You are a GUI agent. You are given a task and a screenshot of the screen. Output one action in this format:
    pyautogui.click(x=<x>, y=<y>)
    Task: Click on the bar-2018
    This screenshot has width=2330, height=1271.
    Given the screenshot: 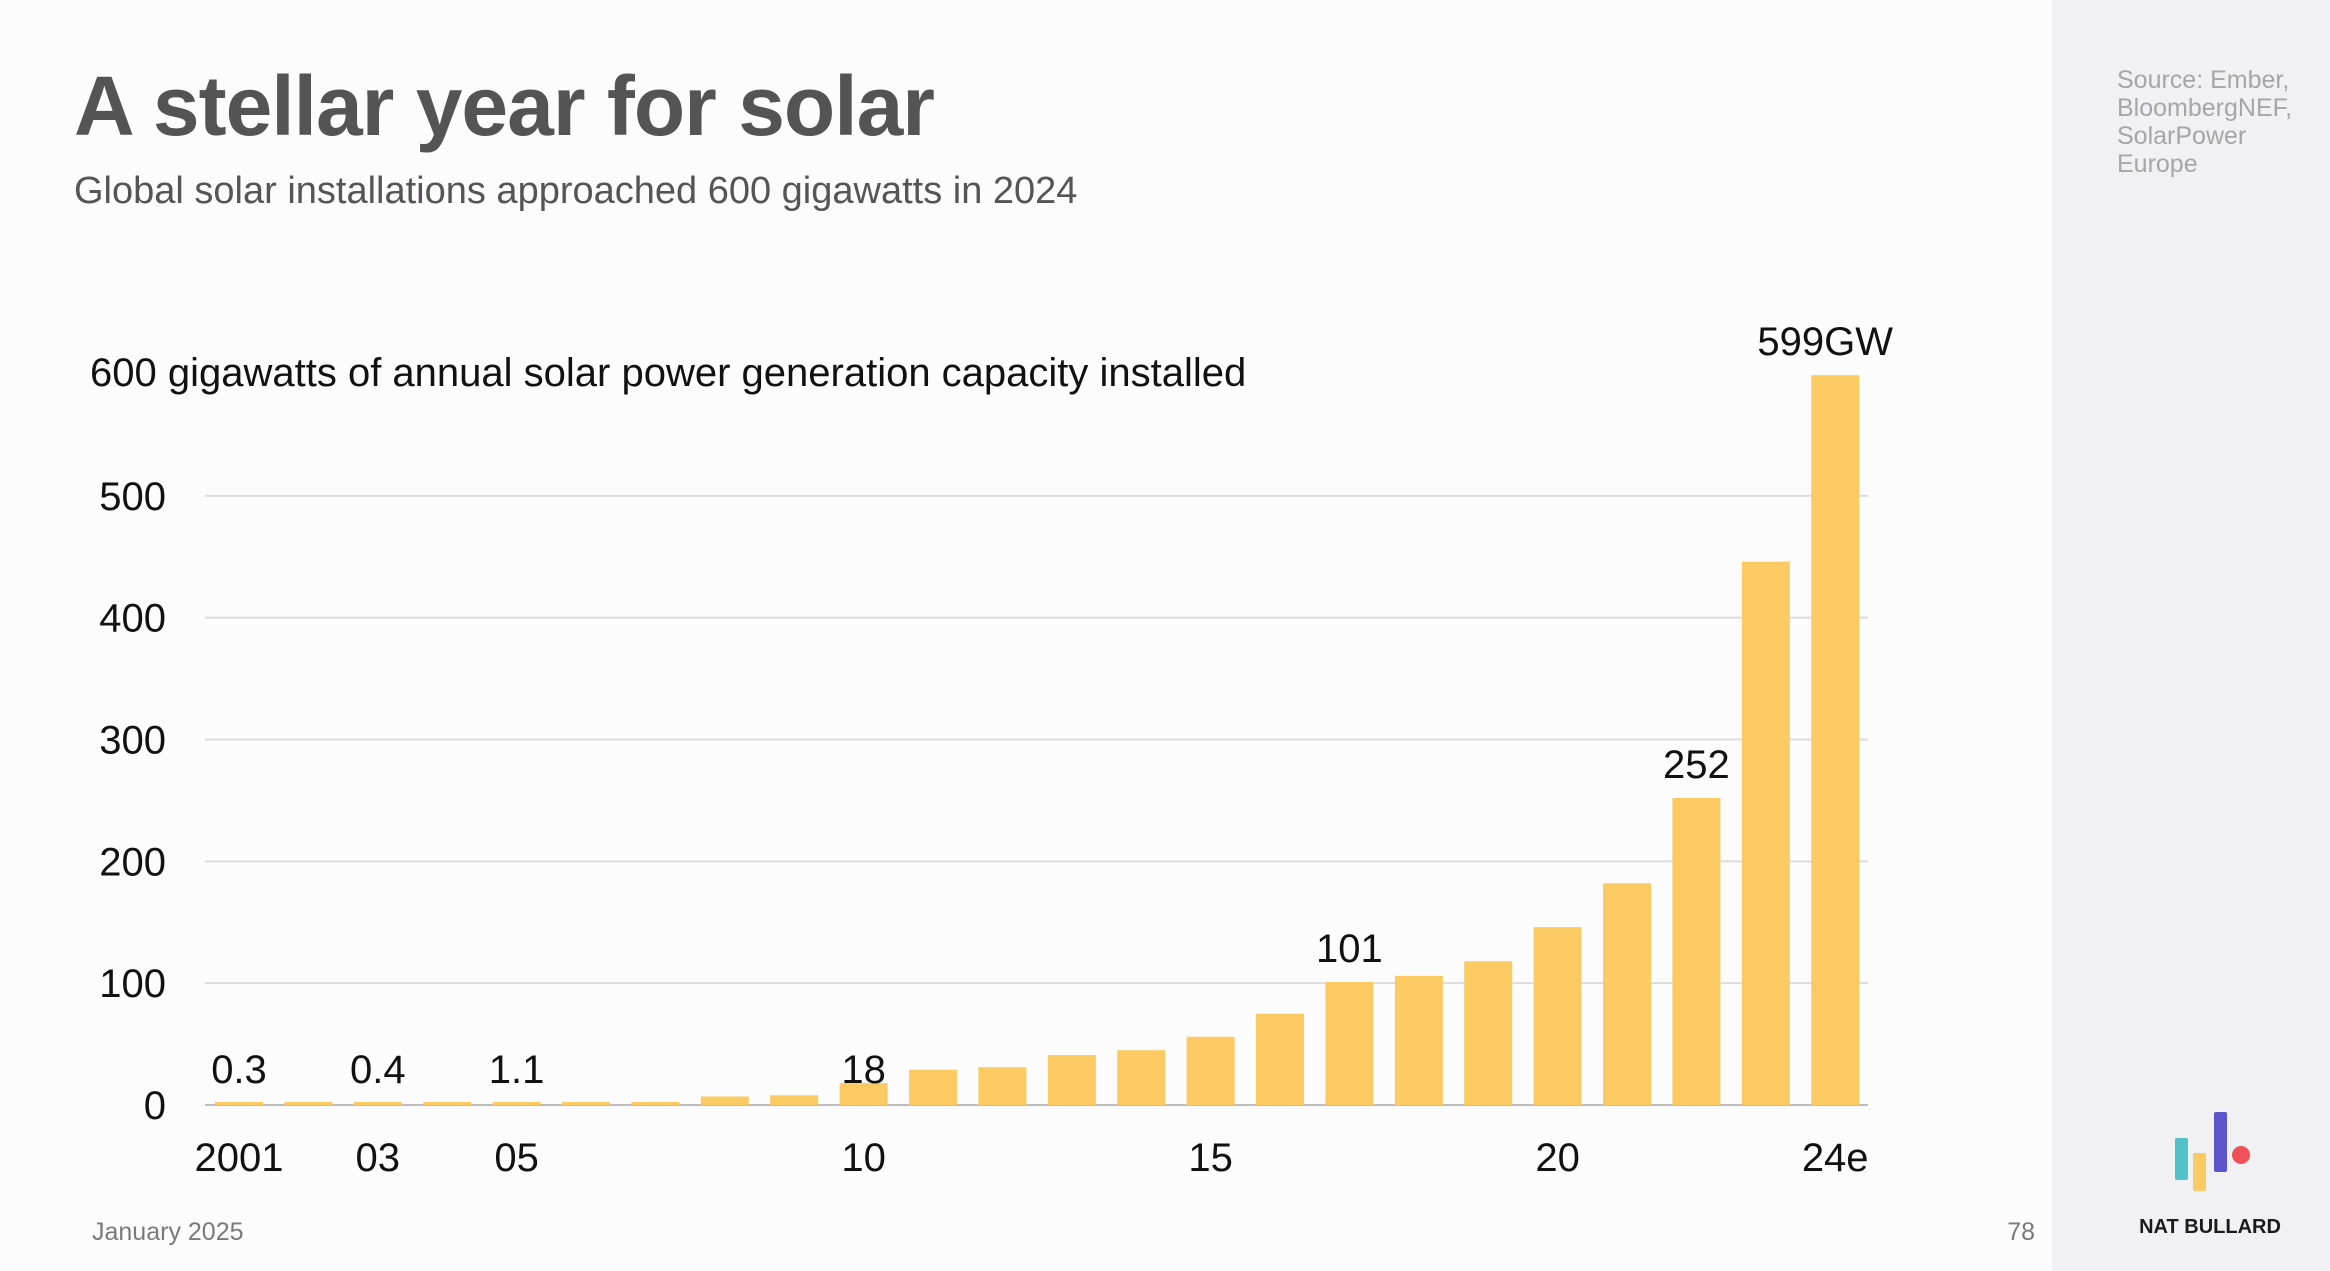 What is the action you would take?
    pyautogui.click(x=1418, y=1040)
    